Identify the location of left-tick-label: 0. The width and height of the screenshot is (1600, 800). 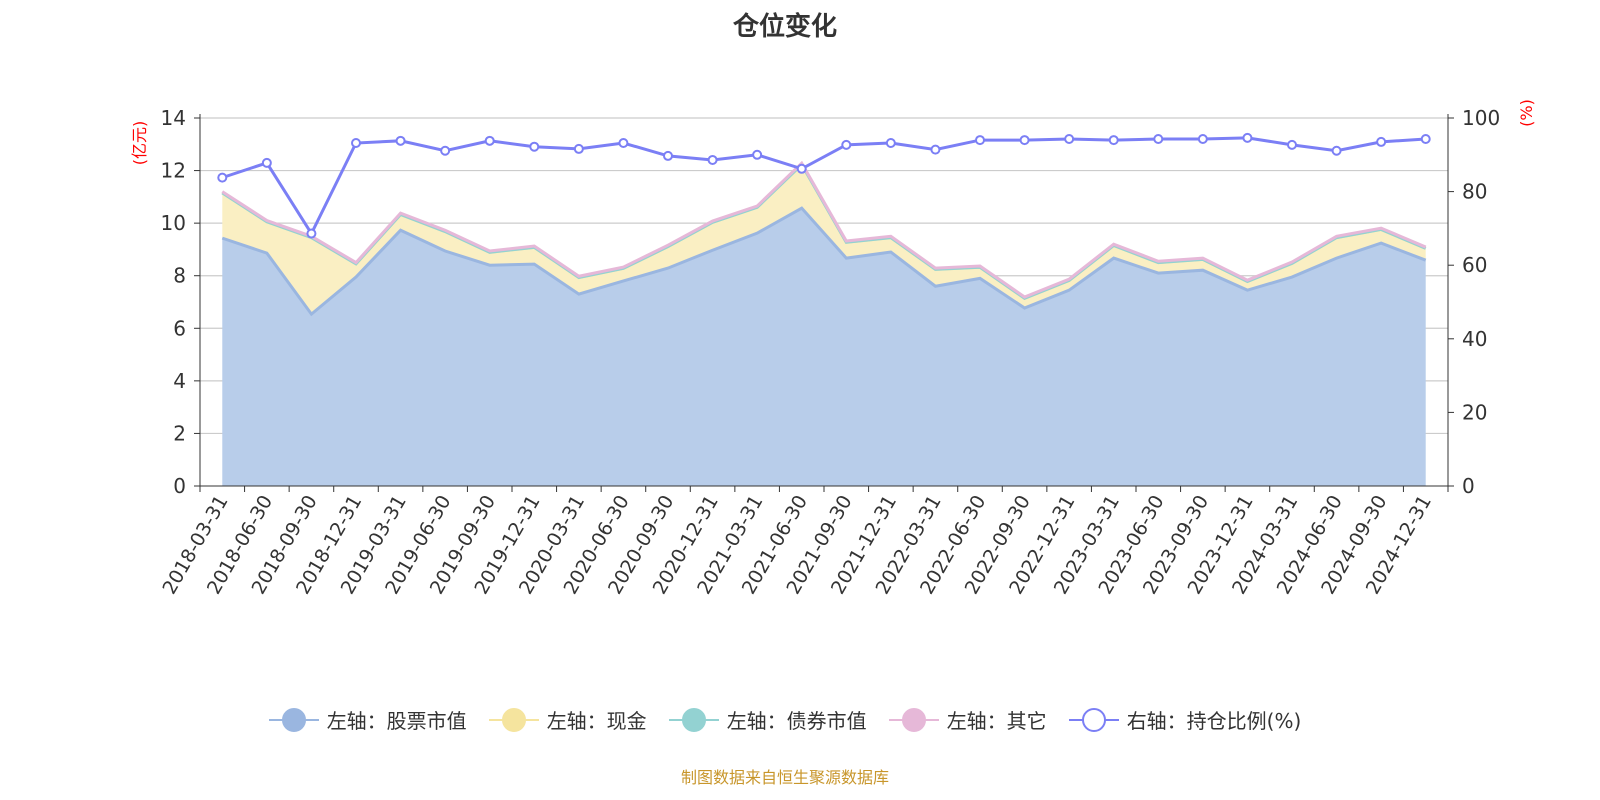
(179, 486).